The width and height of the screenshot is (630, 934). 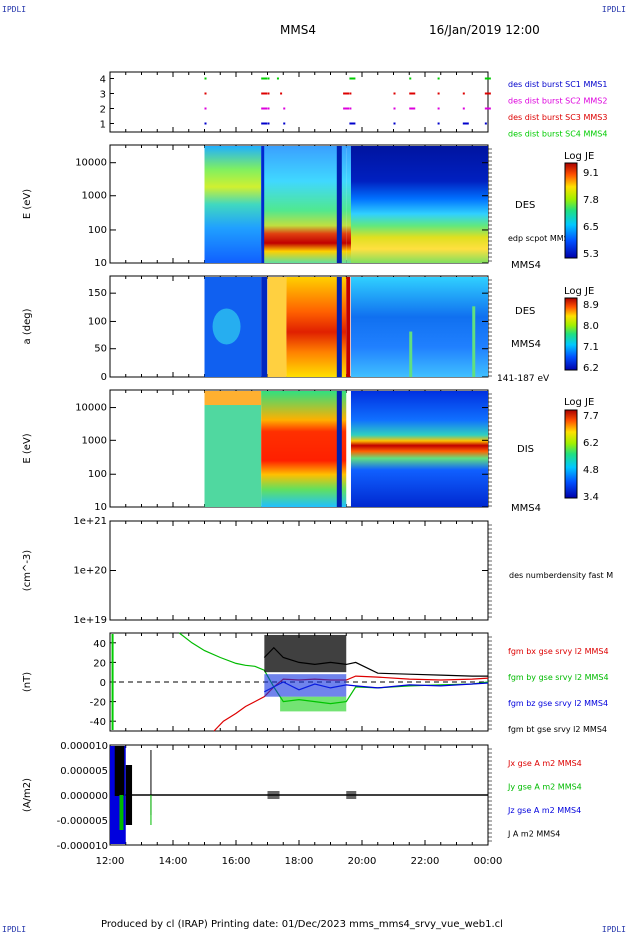 I want to click on des-pitch-ytick-0: 150, so click(x=97, y=293).